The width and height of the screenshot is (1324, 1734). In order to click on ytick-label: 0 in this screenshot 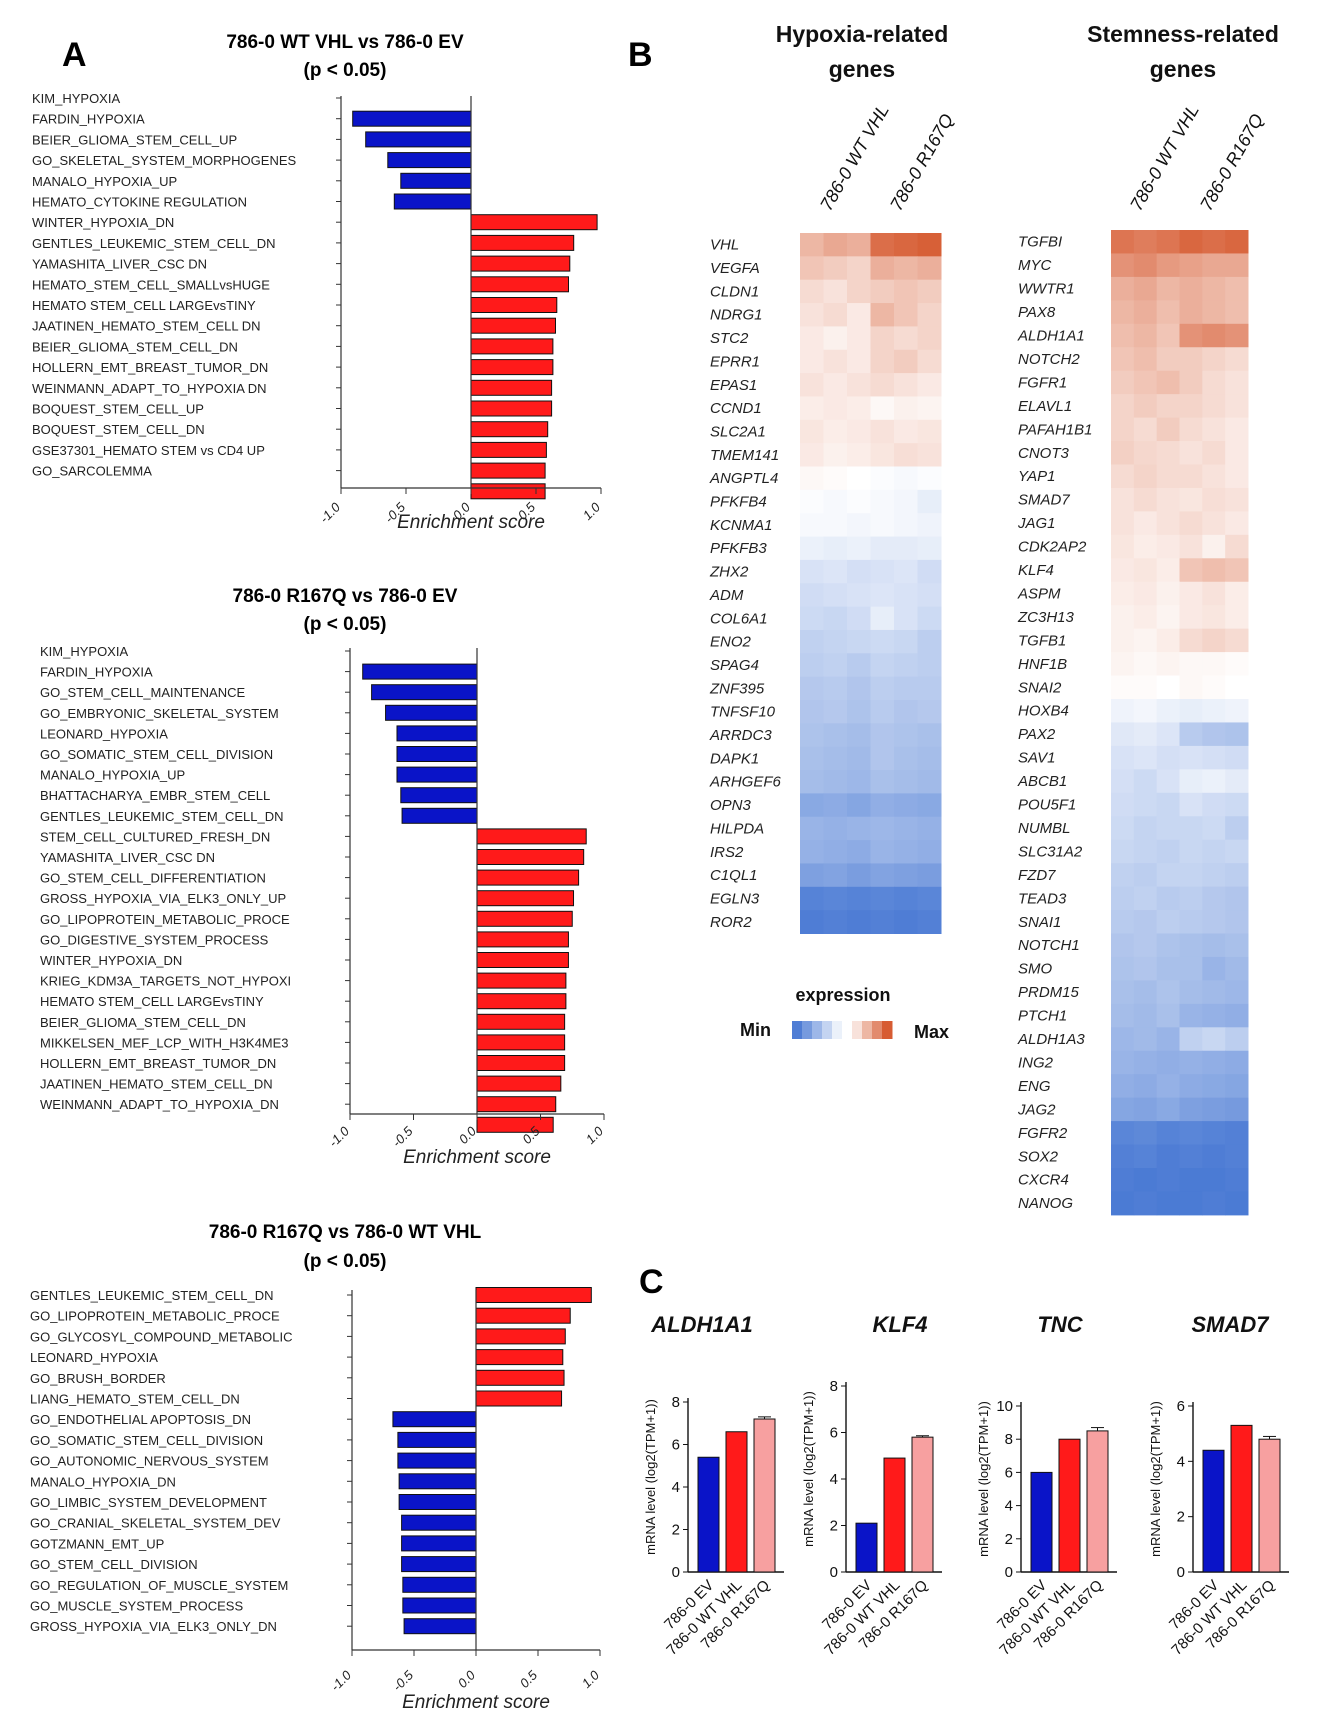, I will do `click(676, 1572)`.